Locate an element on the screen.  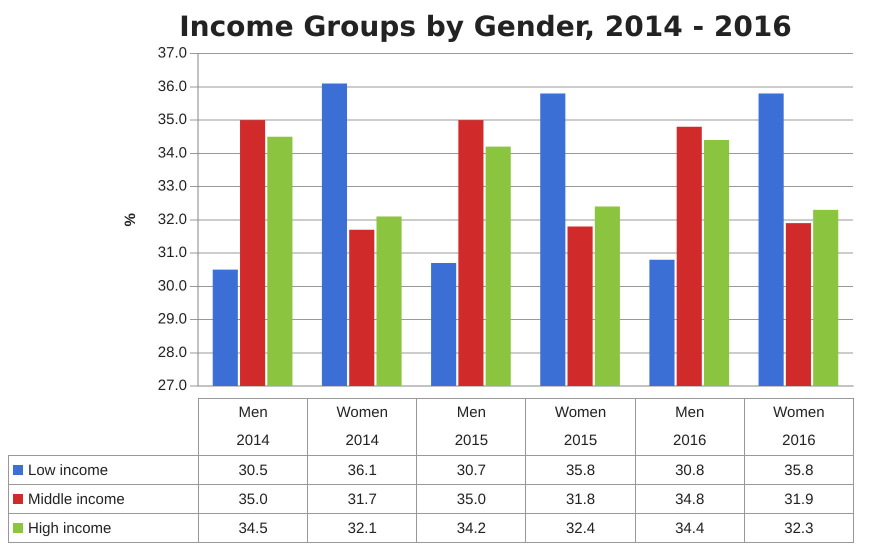
data-label: 31.9 is located at coordinates (799, 499).